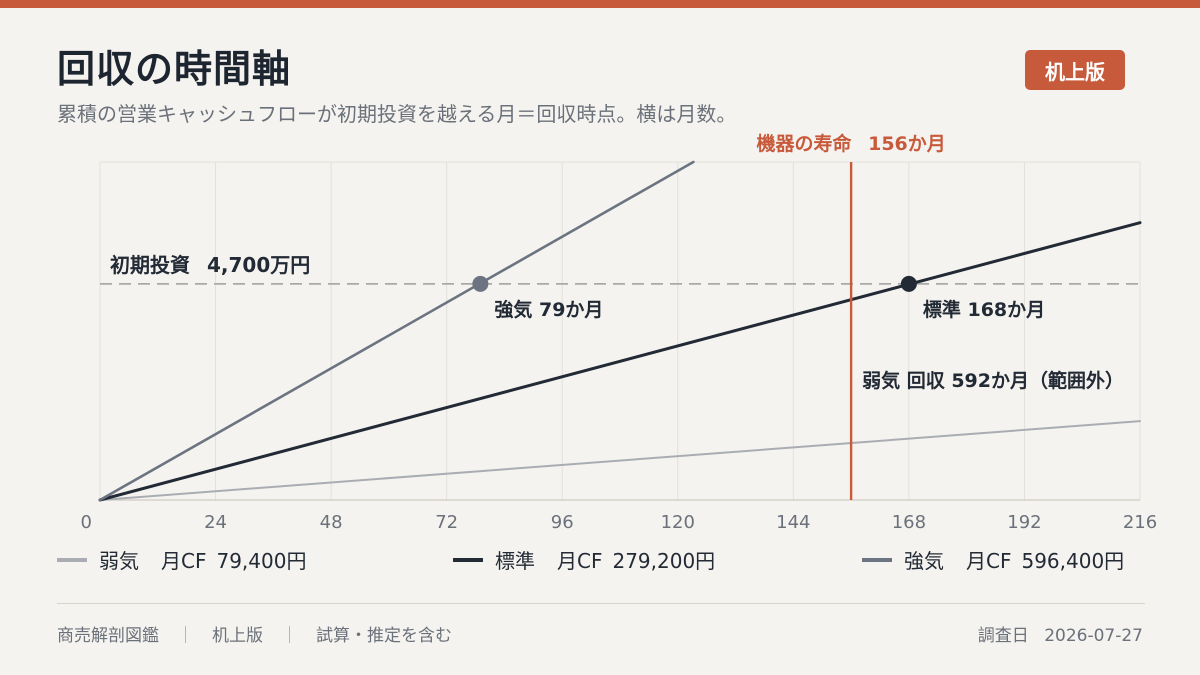 The image size is (1200, 675). I want to click on x-tick-label: 96, so click(562, 522).